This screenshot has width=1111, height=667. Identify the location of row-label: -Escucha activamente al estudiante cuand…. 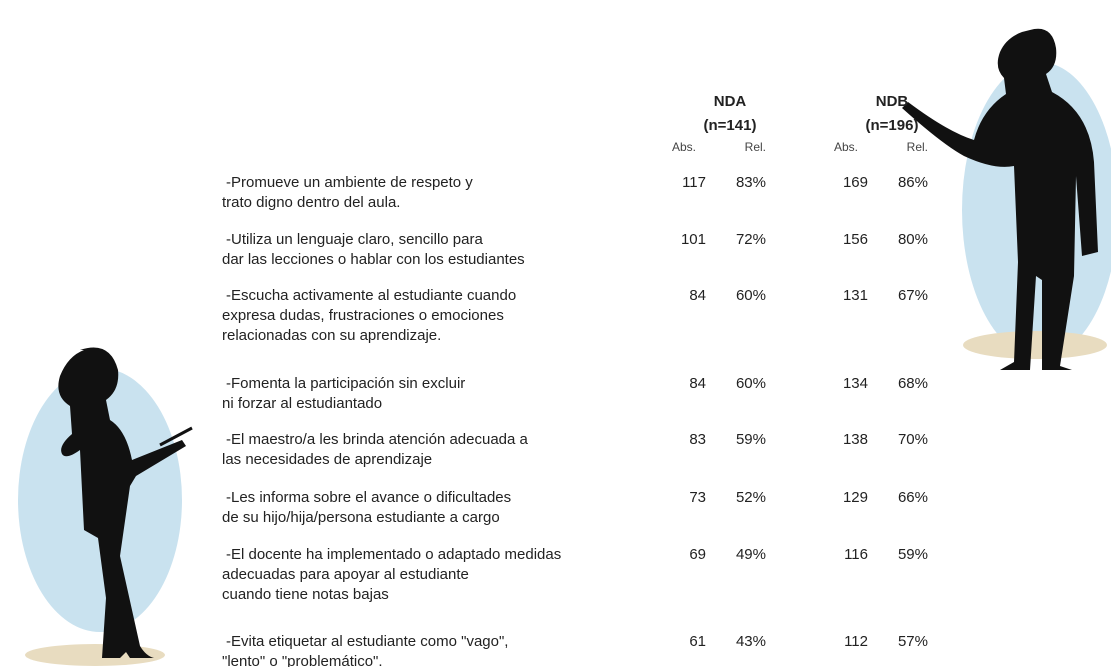
(371, 295).